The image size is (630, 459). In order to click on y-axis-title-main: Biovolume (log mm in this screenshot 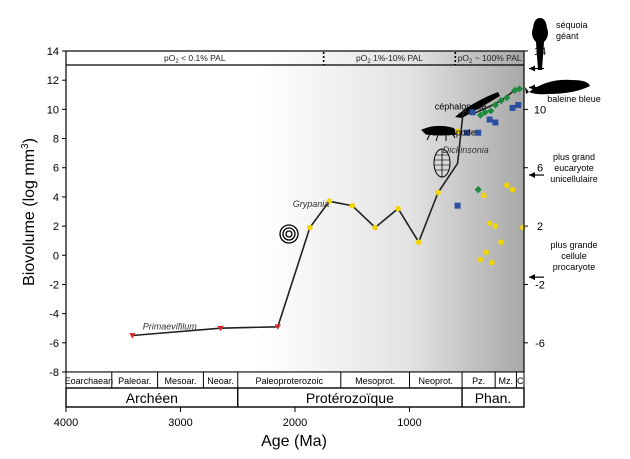, I will do `click(29, 217)`.